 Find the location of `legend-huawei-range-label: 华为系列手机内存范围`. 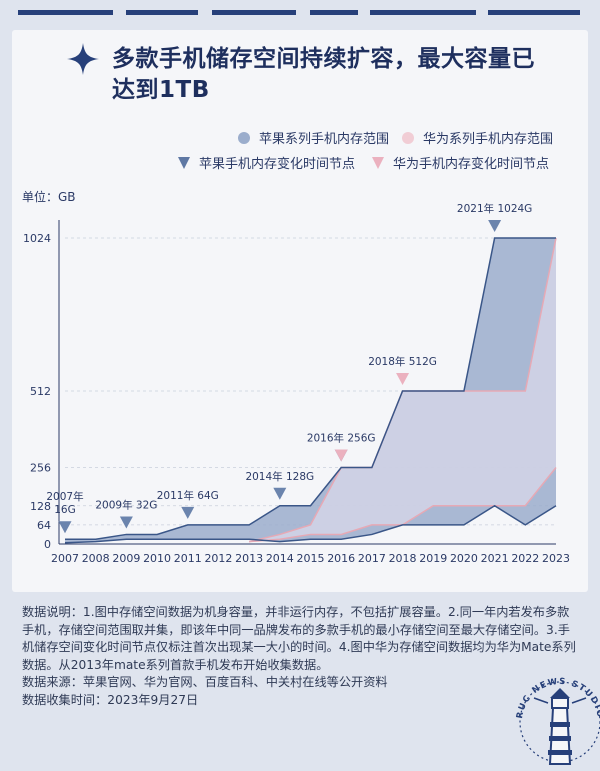

legend-huawei-range-label: 华为系列手机内存范围 is located at coordinates (488, 139).